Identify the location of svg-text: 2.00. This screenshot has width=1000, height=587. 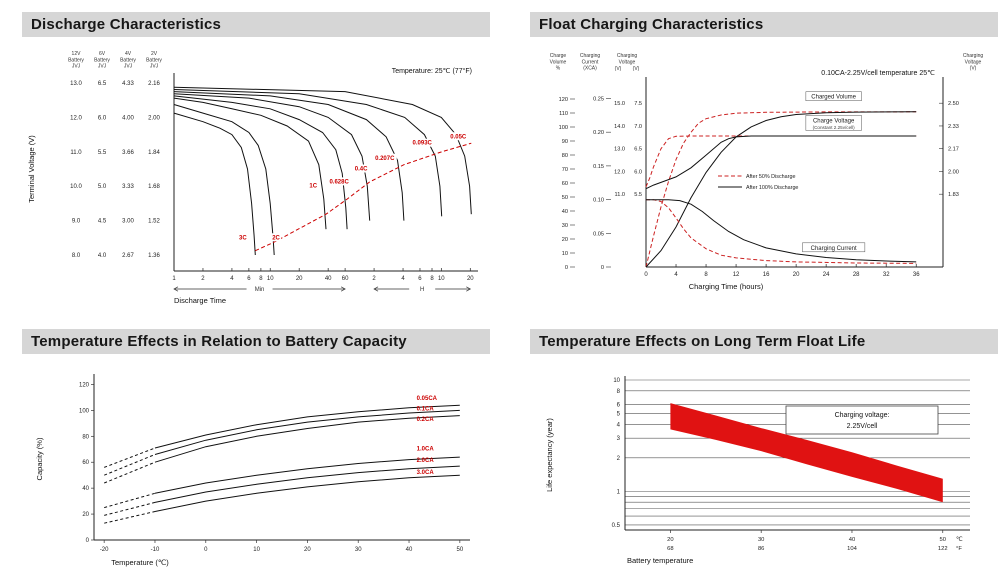
(953, 172).